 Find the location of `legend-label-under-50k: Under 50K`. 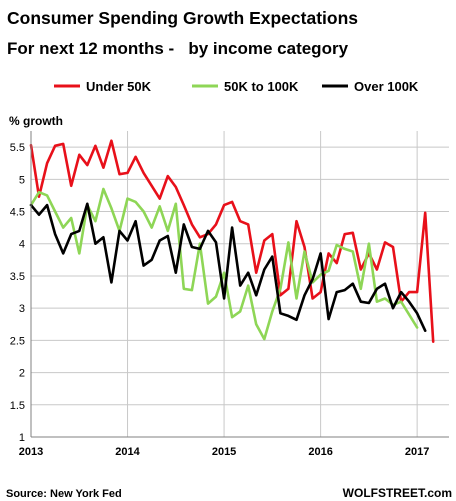

legend-label-under-50k: Under 50K is located at coordinates (119, 86).